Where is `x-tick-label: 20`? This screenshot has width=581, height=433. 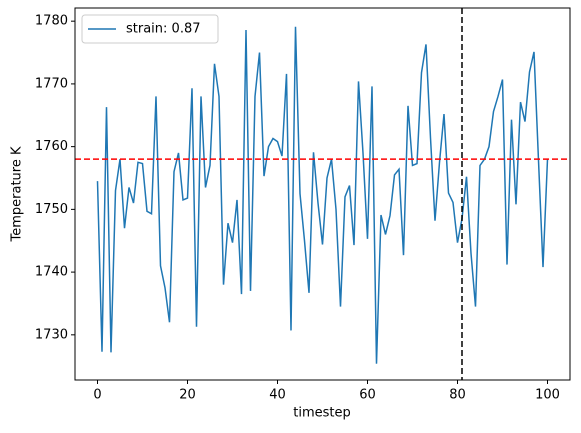
x-tick-label: 20 is located at coordinates (187, 395).